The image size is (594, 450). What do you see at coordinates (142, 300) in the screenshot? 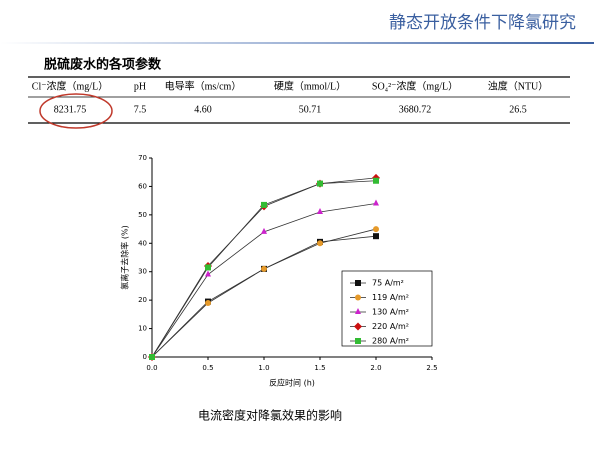
I see `y-tick-label: 20` at bounding box center [142, 300].